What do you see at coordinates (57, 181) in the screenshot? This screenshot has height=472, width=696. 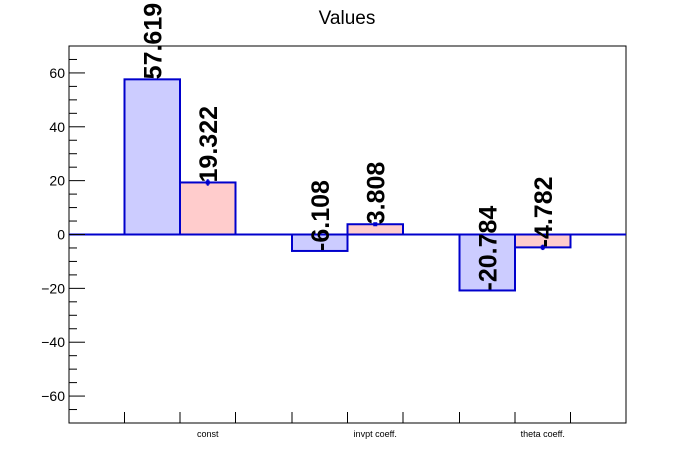 I see `y-tick-label: 20` at bounding box center [57, 181].